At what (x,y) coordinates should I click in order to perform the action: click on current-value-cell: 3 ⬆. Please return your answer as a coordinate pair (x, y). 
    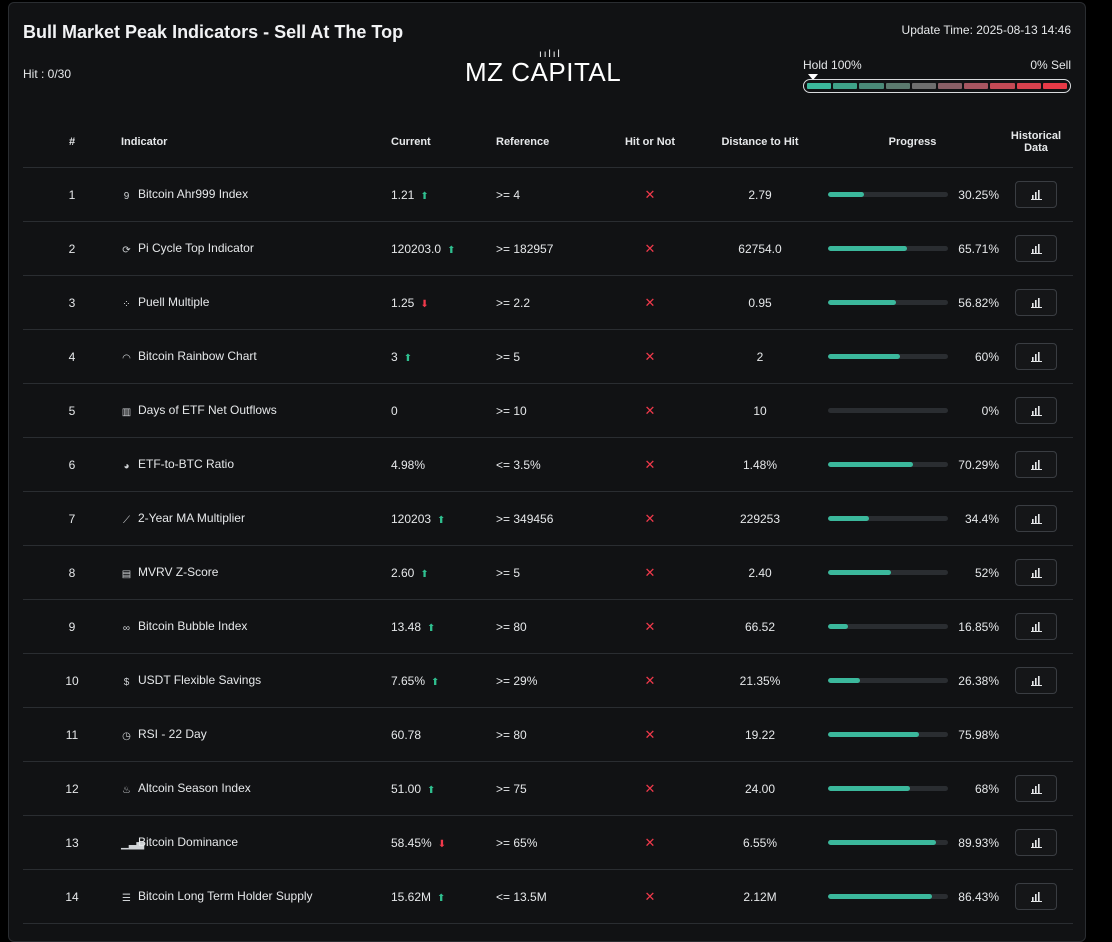
    Looking at the image, I should click on (443, 356).